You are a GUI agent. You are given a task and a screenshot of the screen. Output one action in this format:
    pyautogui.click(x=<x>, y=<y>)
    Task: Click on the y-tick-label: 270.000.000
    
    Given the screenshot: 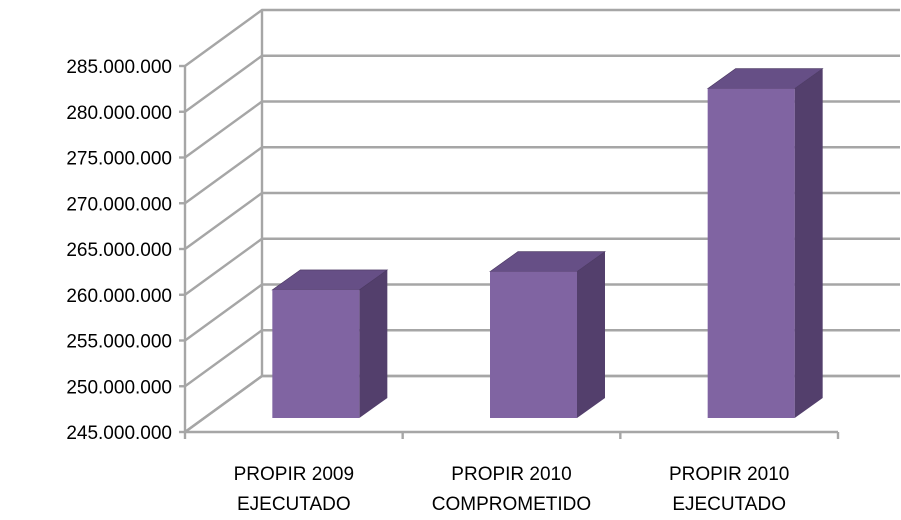 What is the action you would take?
    pyautogui.click(x=119, y=204)
    